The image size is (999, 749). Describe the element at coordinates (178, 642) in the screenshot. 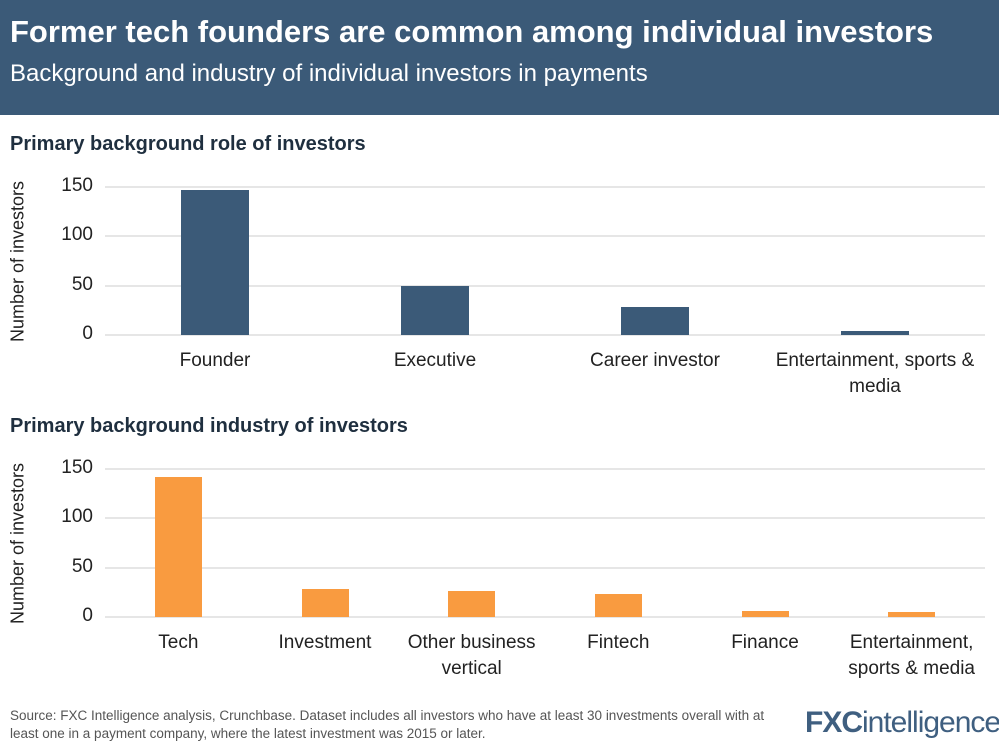

I see `x-category-label: Tech` at that location.